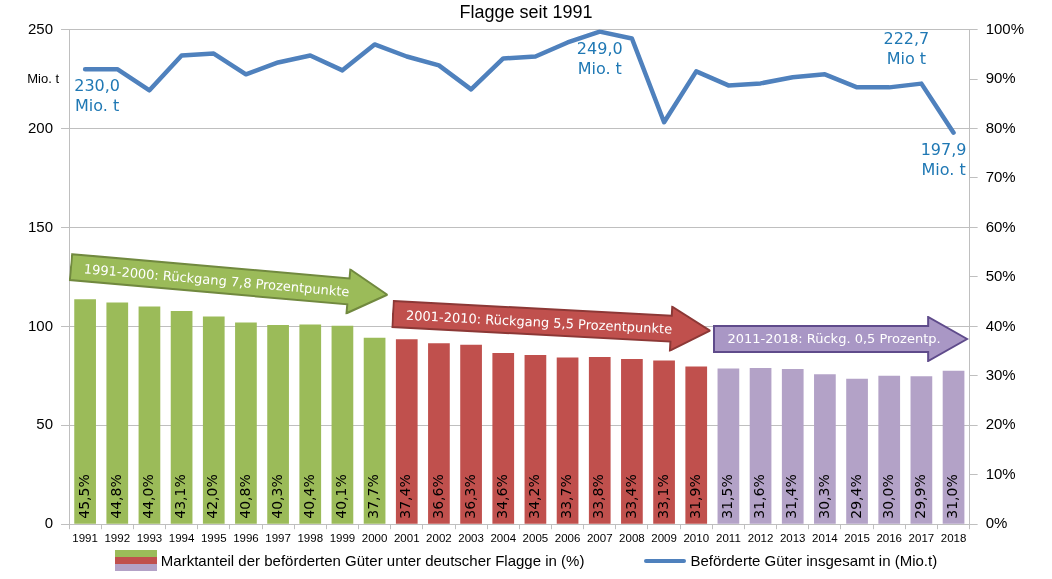 Image resolution: width=1052 pixels, height=579 pixels. I want to click on x-tick-label: 1993, so click(149, 538).